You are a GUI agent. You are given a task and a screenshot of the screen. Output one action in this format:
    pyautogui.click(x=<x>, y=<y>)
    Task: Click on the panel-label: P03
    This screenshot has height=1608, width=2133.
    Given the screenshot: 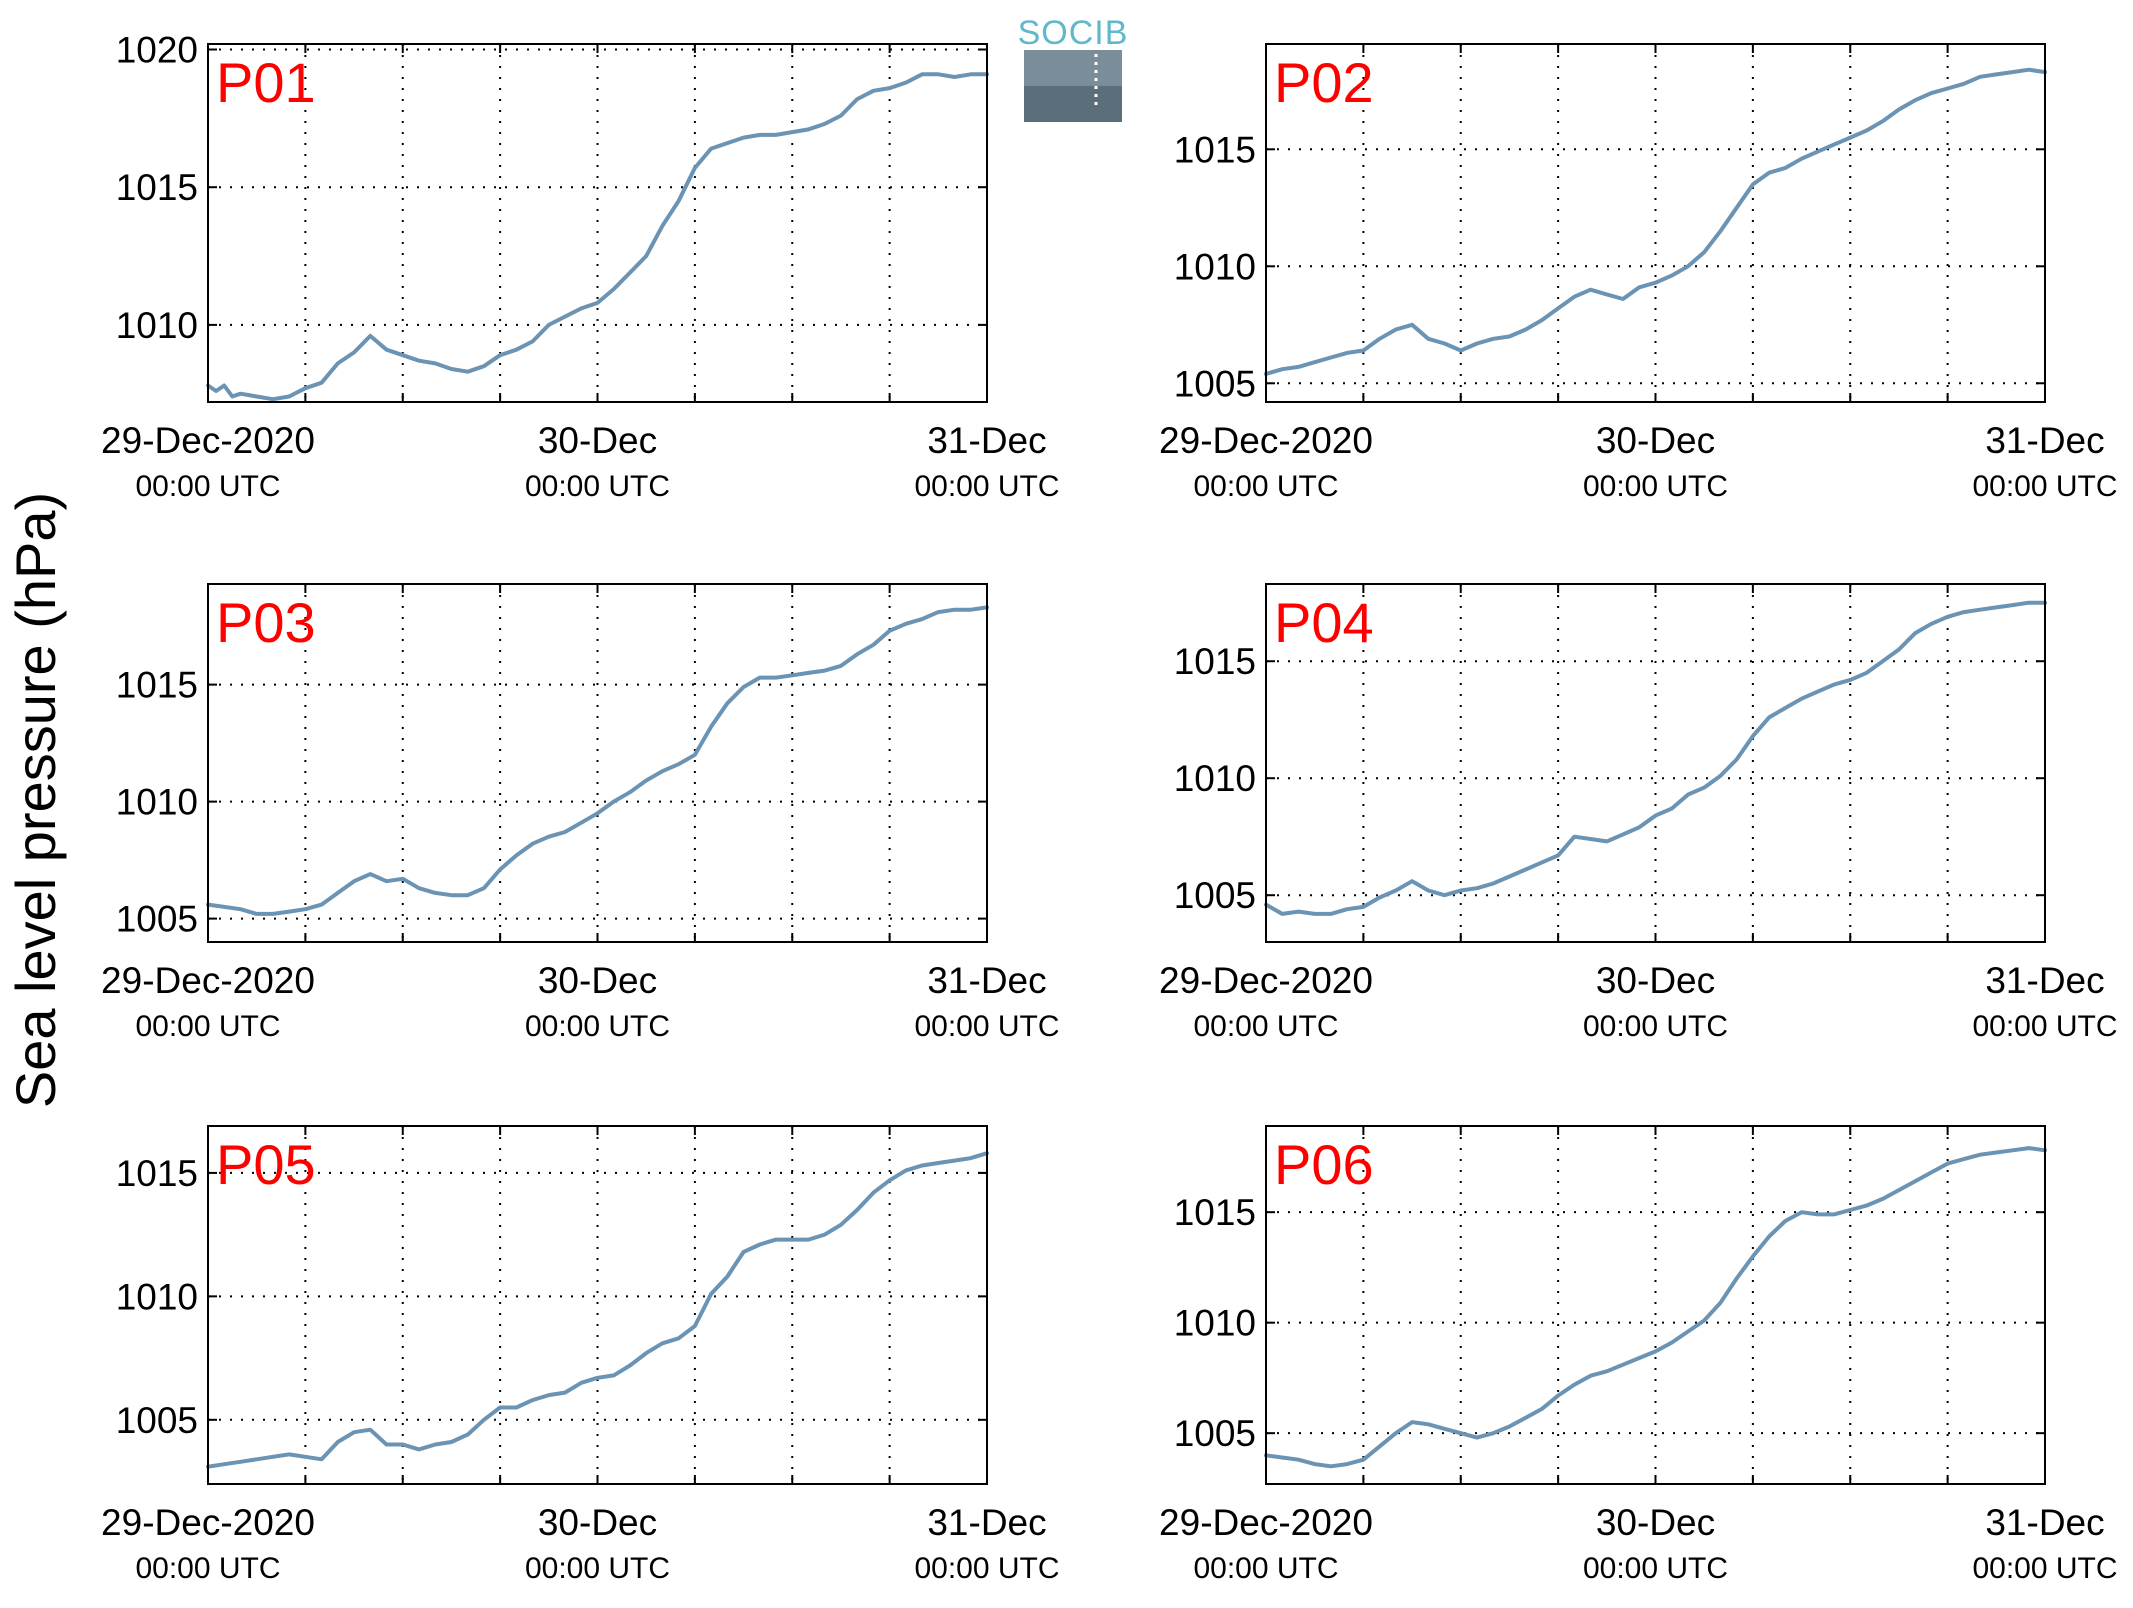 What is the action you would take?
    pyautogui.click(x=266, y=622)
    